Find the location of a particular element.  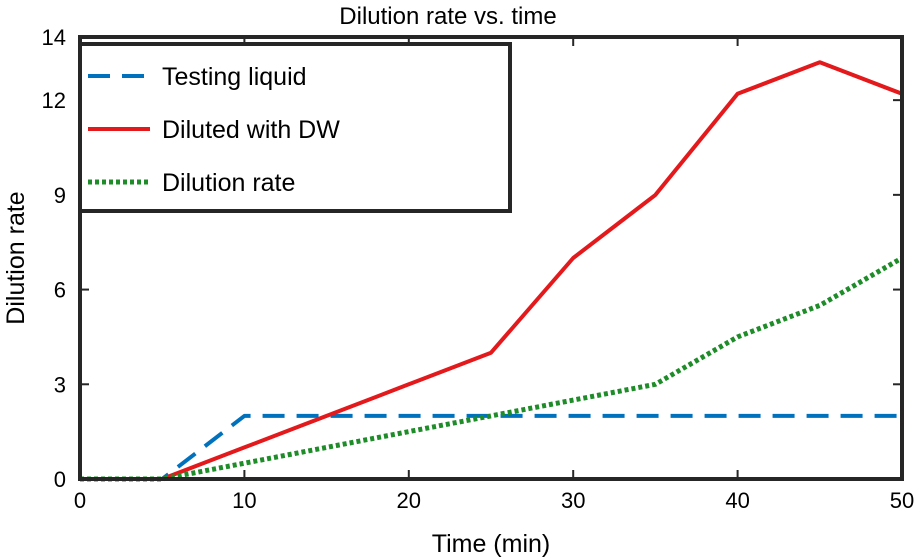

x-tick-label: 30 is located at coordinates (573, 500).